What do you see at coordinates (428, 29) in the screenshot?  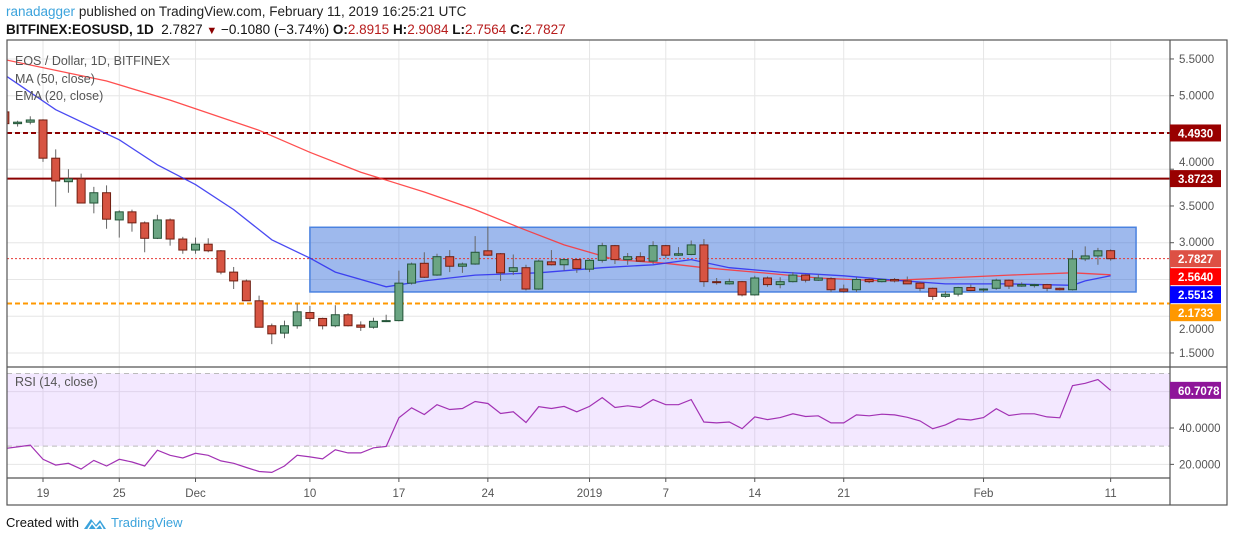 I see `high-value: 2.9084` at bounding box center [428, 29].